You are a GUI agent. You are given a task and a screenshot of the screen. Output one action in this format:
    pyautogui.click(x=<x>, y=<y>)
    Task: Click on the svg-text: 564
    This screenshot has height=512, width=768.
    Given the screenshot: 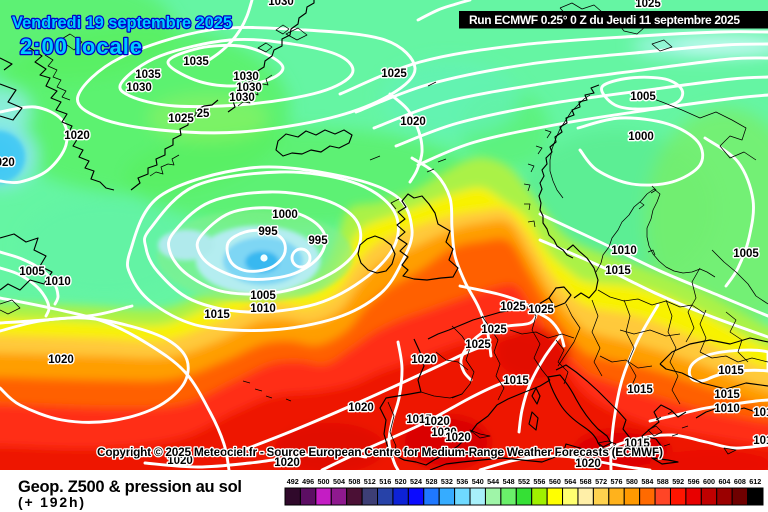 What is the action you would take?
    pyautogui.click(x=570, y=481)
    